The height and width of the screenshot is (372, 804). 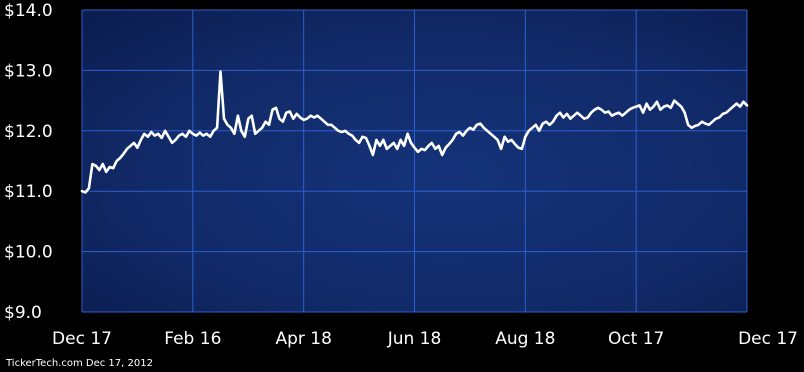 What do you see at coordinates (28, 11) in the screenshot?
I see `y-tick-label: $14.0` at bounding box center [28, 11].